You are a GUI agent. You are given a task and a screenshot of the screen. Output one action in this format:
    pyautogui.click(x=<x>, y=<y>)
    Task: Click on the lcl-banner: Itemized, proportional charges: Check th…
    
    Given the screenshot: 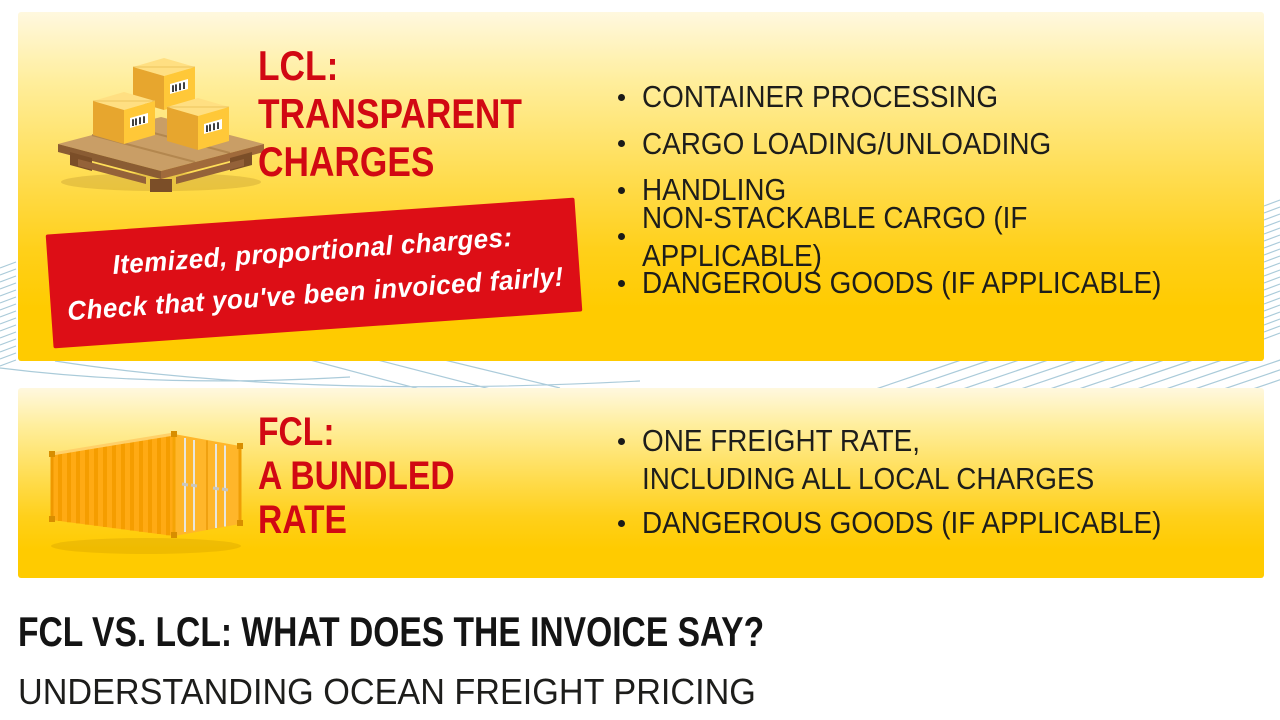 What is the action you would take?
    pyautogui.click(x=314, y=273)
    